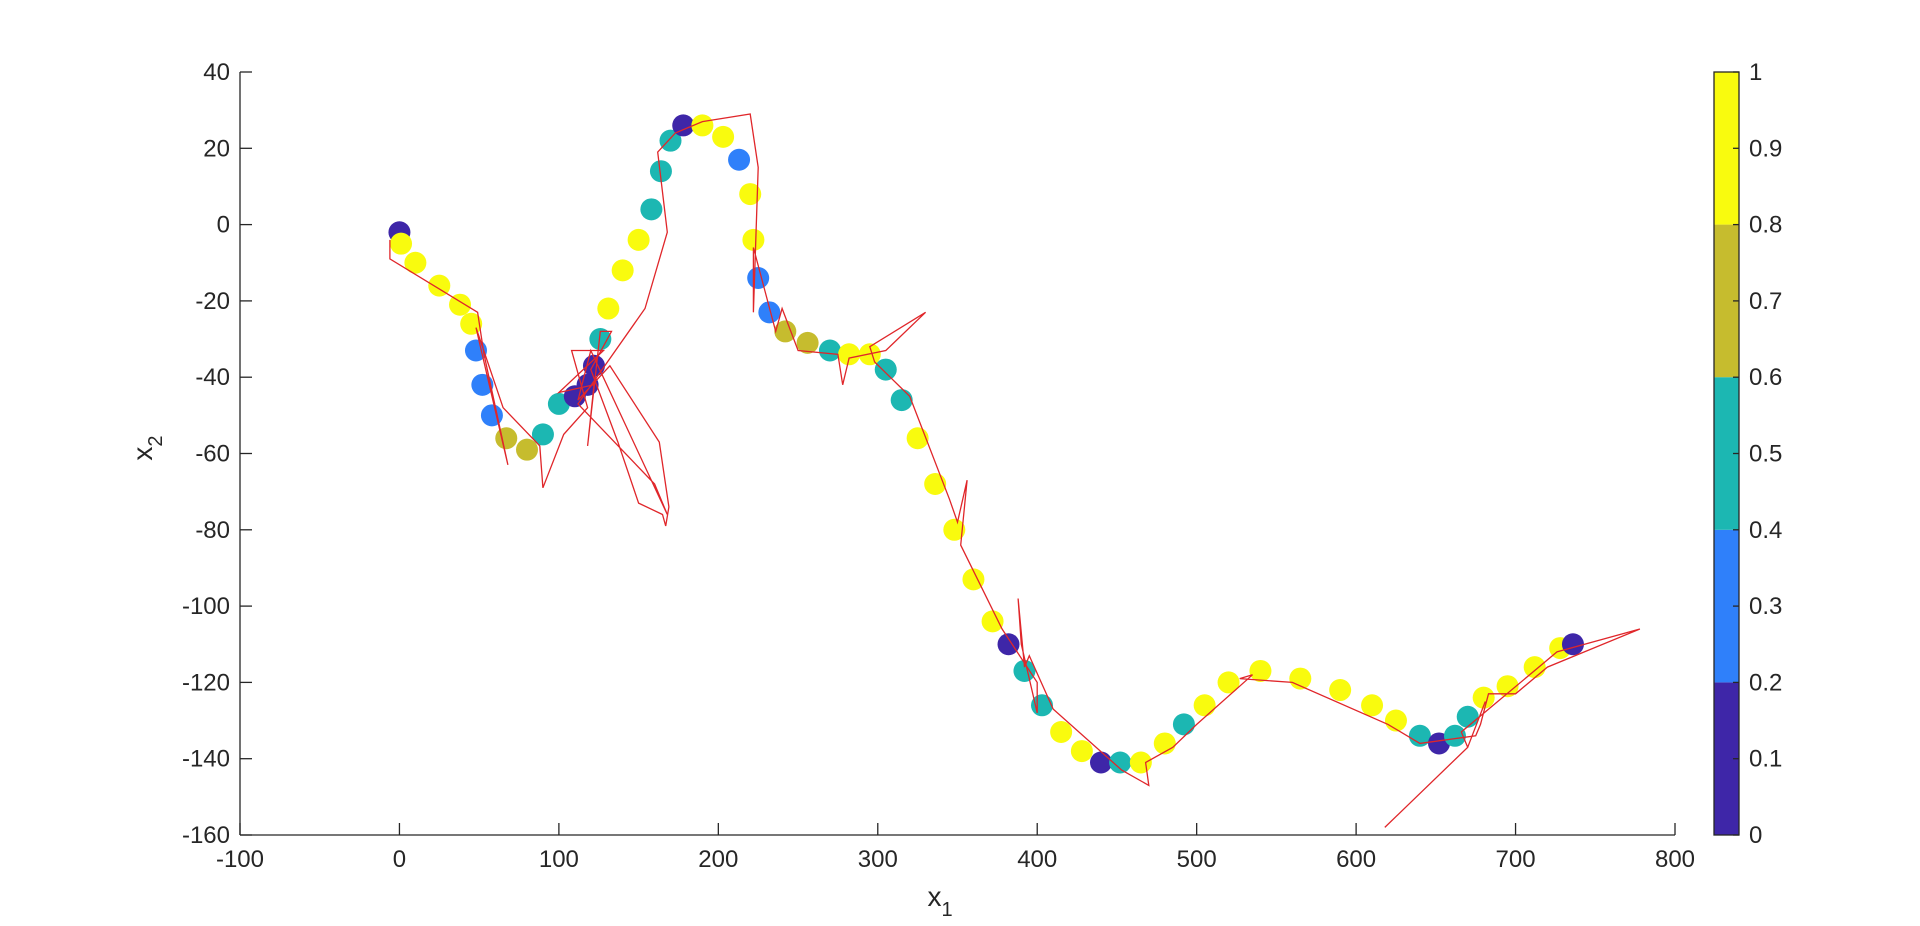  I want to click on y-tick-label-5: -60, so click(212, 454).